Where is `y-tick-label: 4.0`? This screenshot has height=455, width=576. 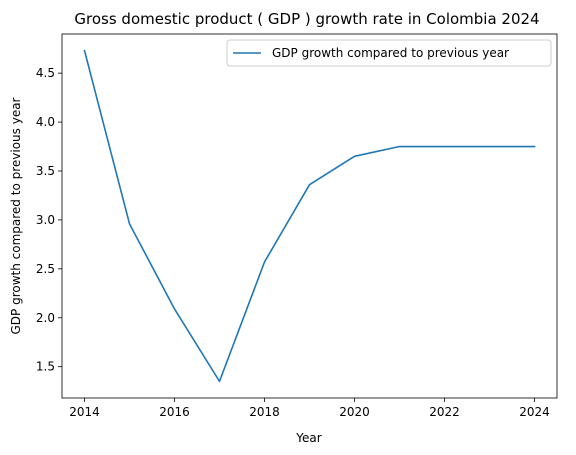
y-tick-label: 4.0 is located at coordinates (45, 122).